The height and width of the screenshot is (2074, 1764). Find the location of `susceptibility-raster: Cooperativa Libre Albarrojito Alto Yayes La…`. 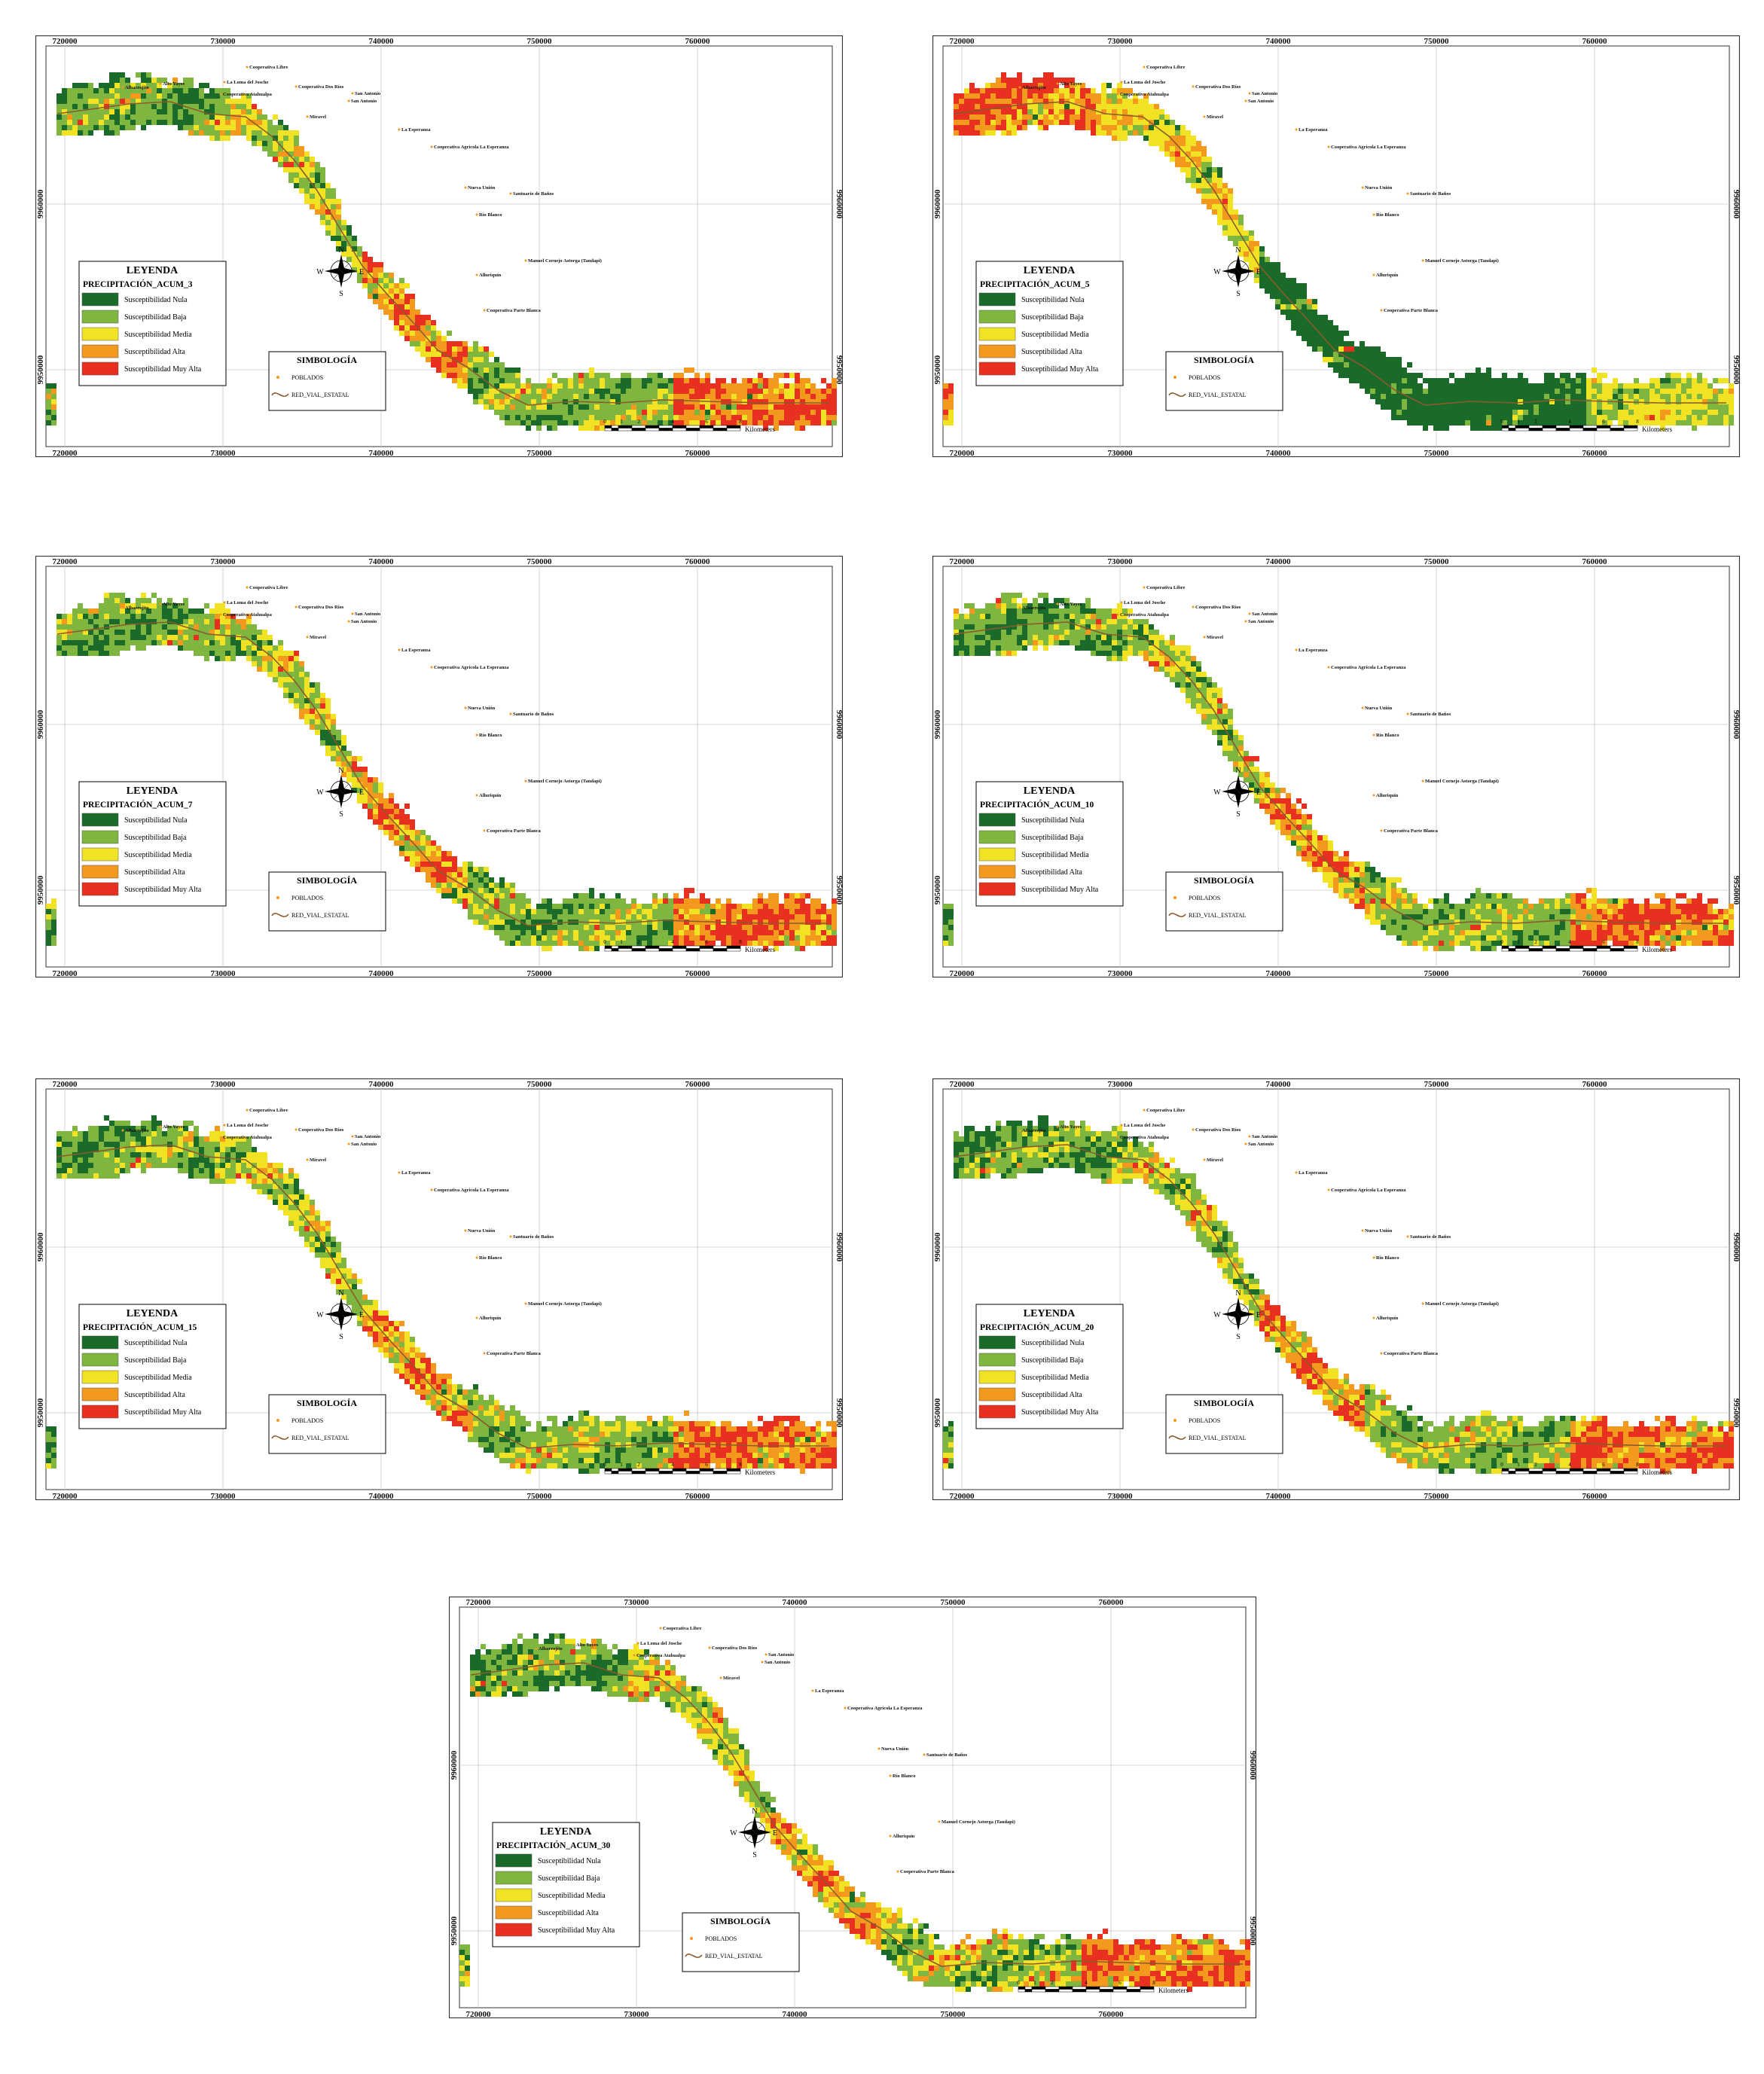

susceptibility-raster: Cooperativa Libre Albarrojito Alto Yayes La… is located at coordinates (442, 248).